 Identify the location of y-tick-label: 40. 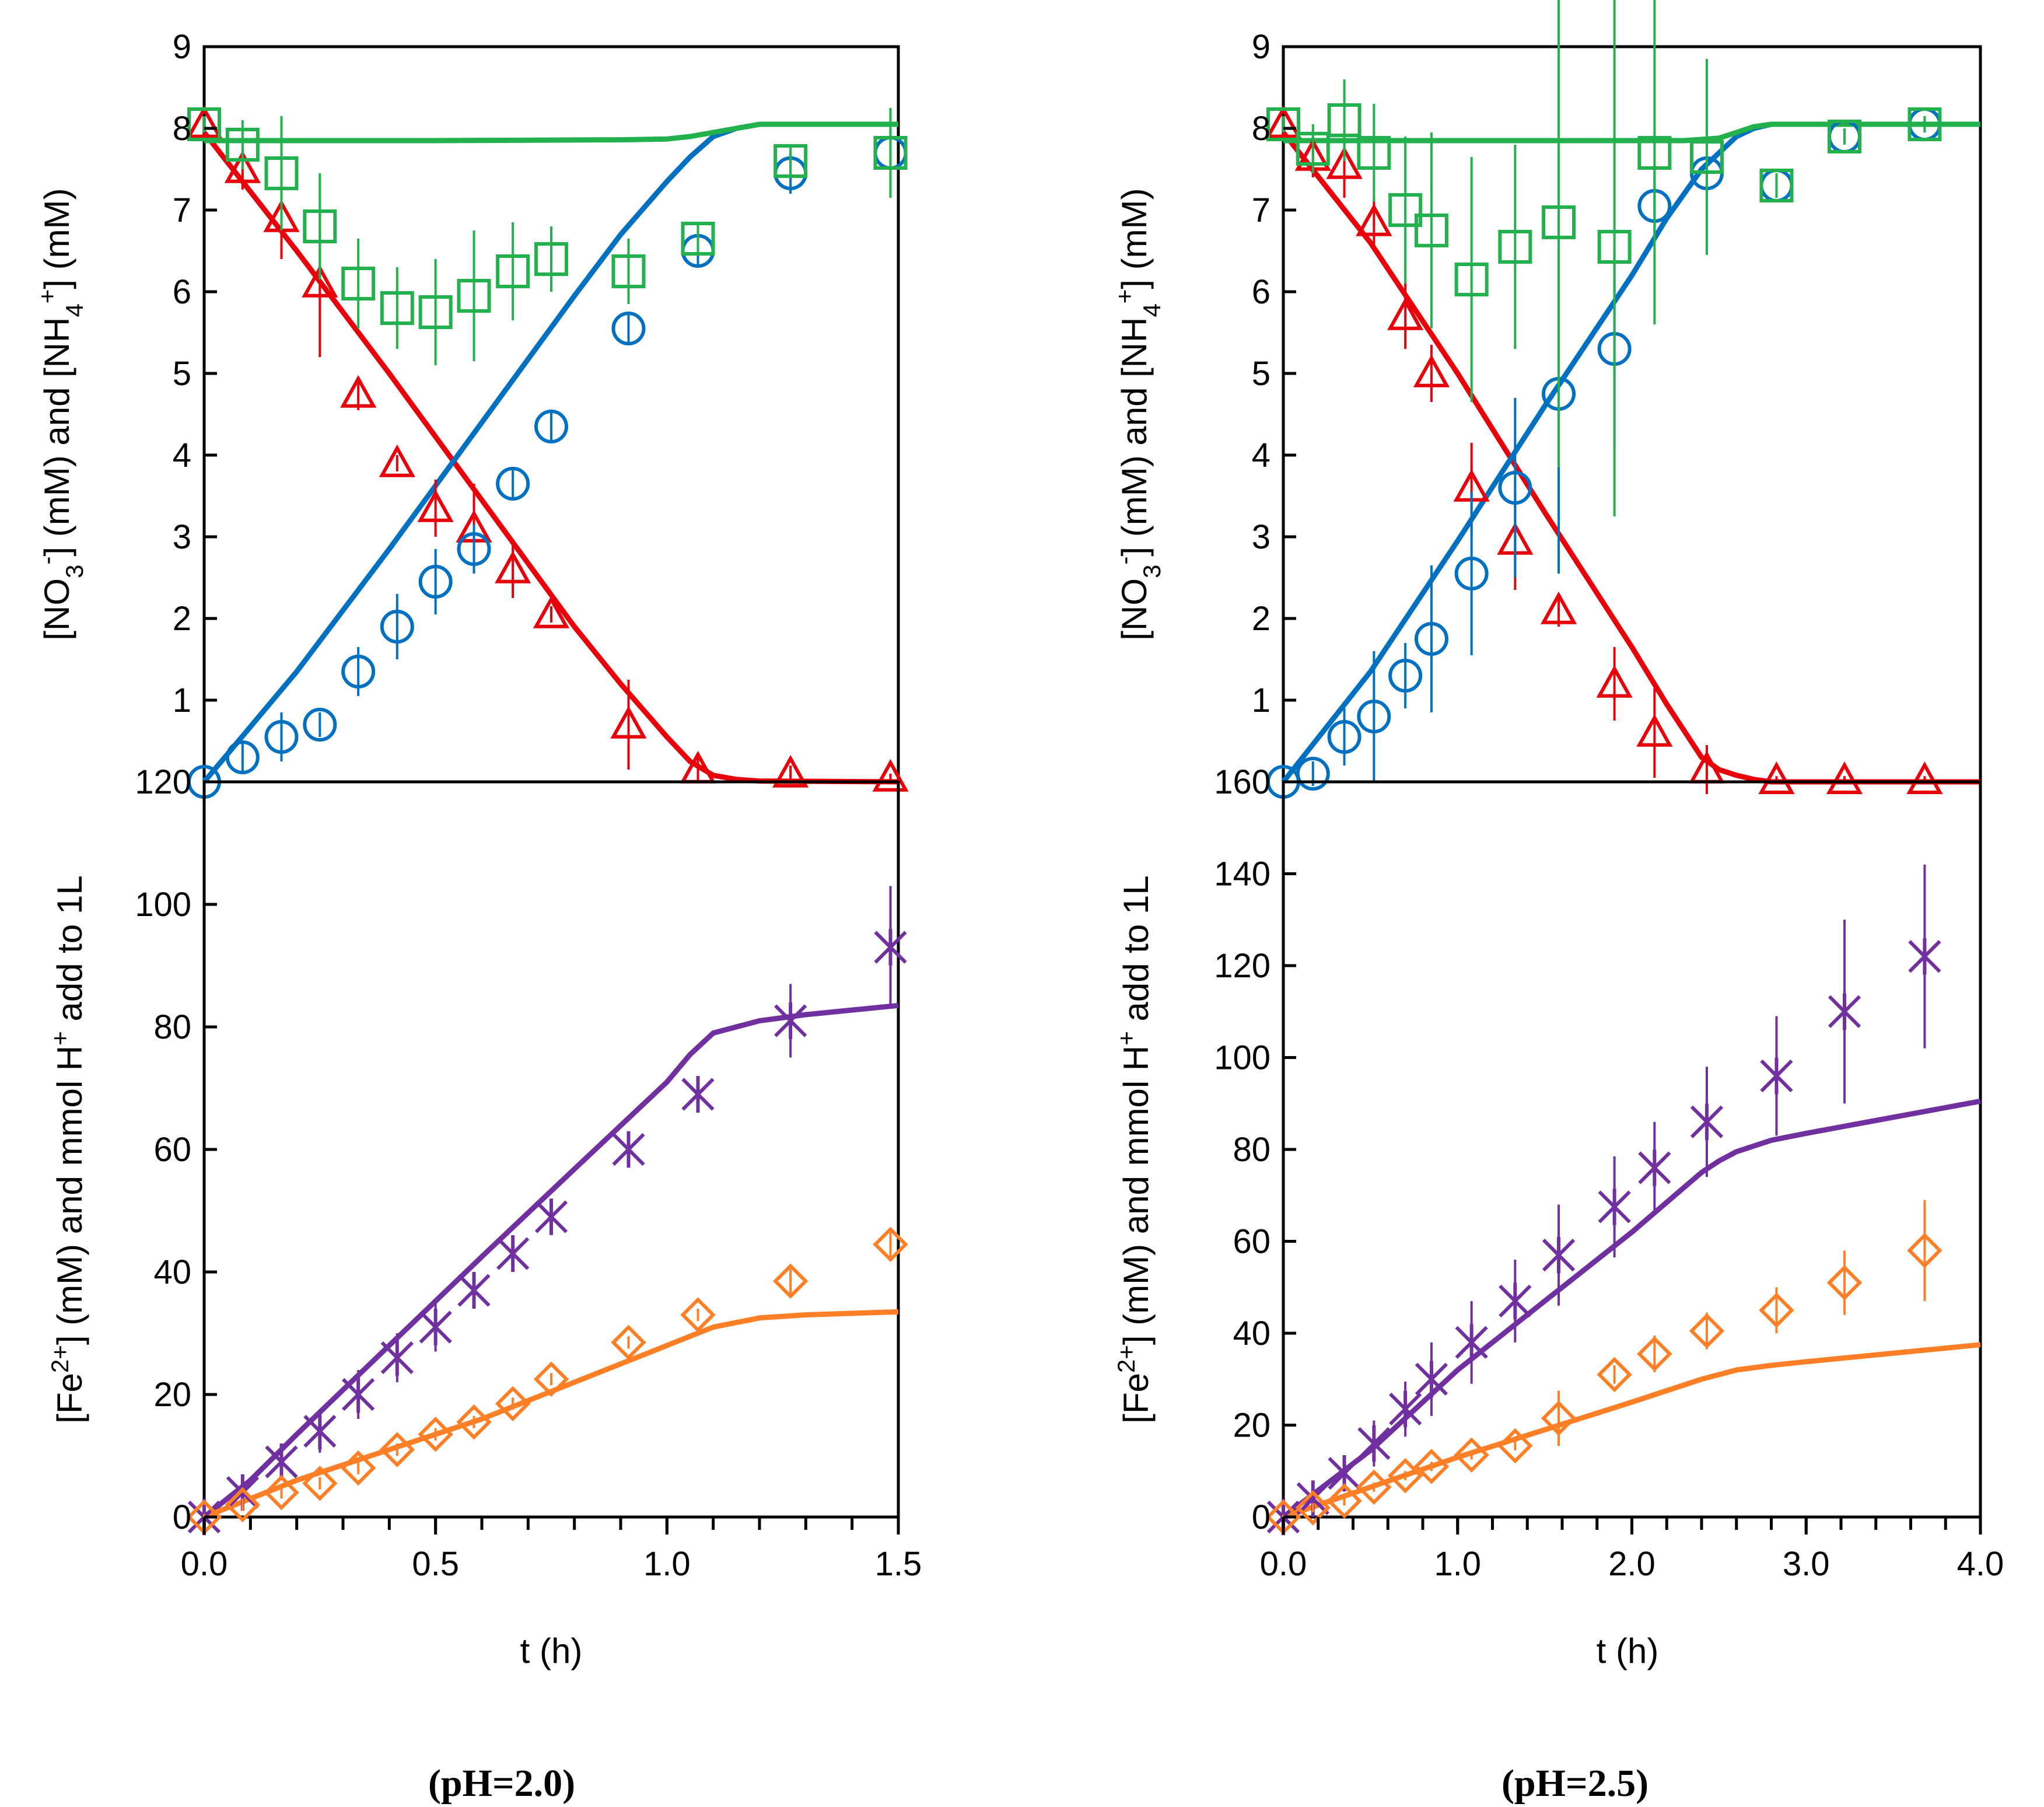
(172, 1272).